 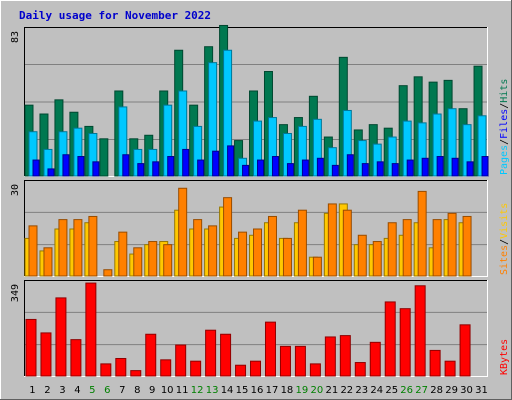 What do you see at coordinates (62, 390) in the screenshot?
I see `x-tick-label-3: 3` at bounding box center [62, 390].